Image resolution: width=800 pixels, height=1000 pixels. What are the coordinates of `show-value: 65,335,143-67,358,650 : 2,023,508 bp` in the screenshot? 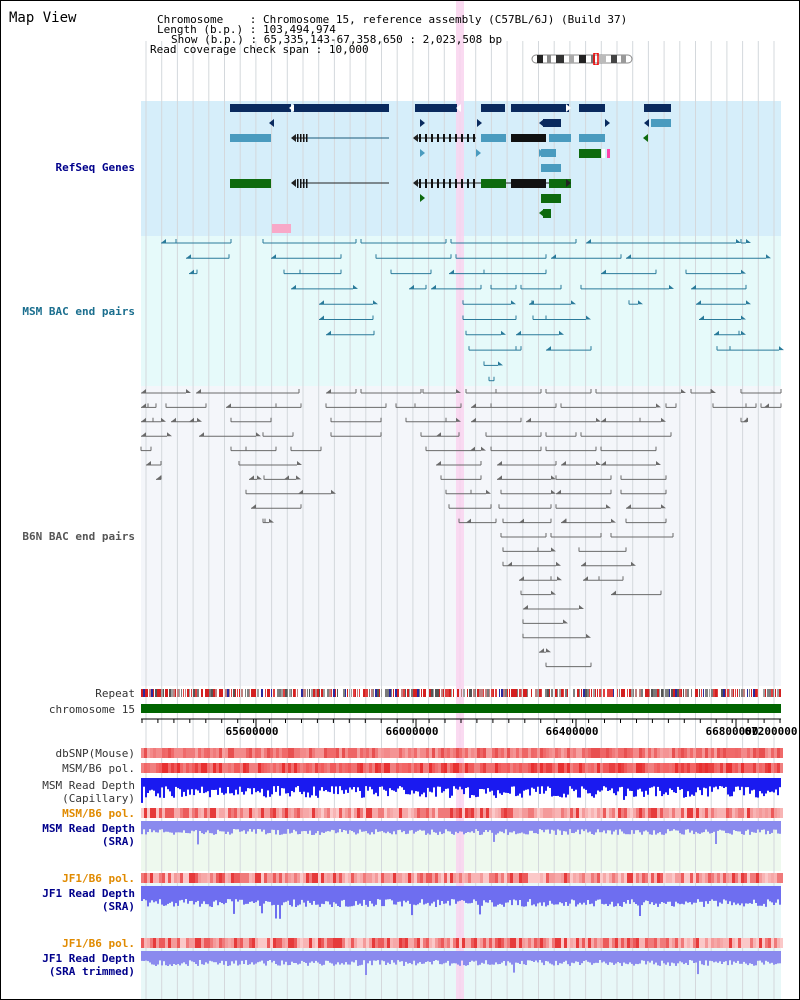 It's located at (383, 39).